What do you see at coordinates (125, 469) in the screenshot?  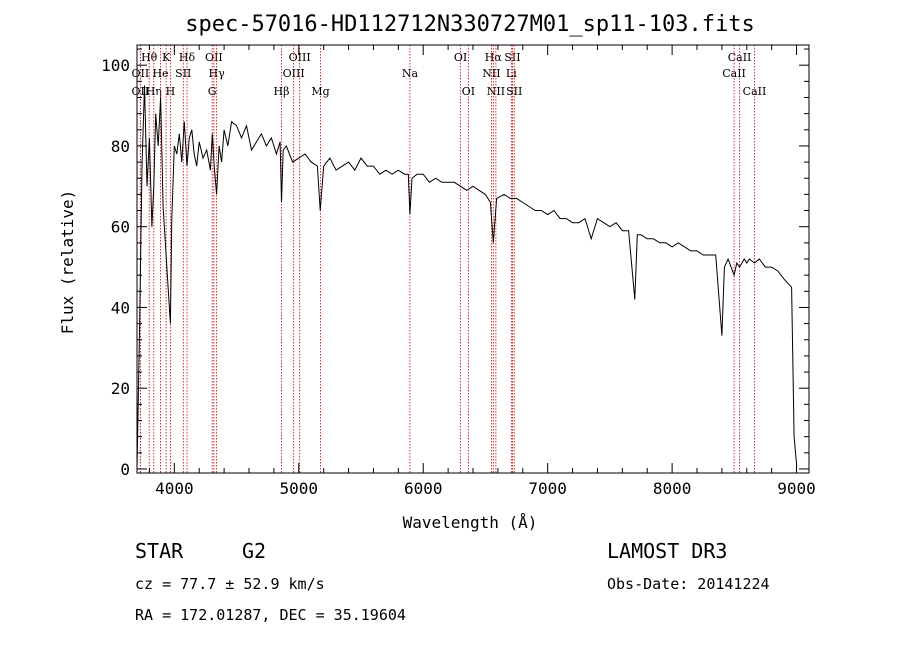 I see `y-tick-label: 0` at bounding box center [125, 469].